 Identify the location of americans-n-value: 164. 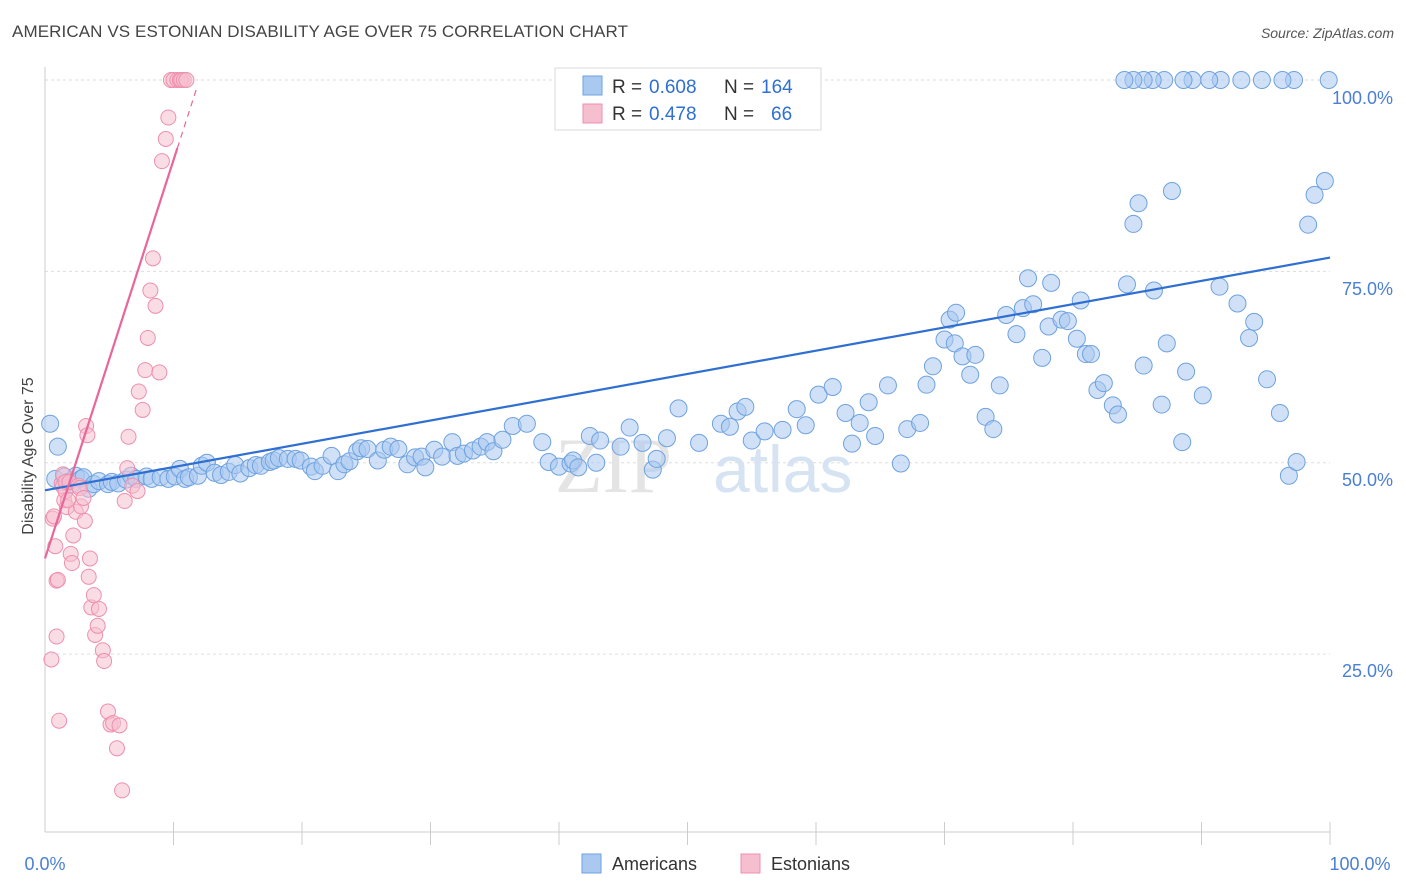
(777, 87).